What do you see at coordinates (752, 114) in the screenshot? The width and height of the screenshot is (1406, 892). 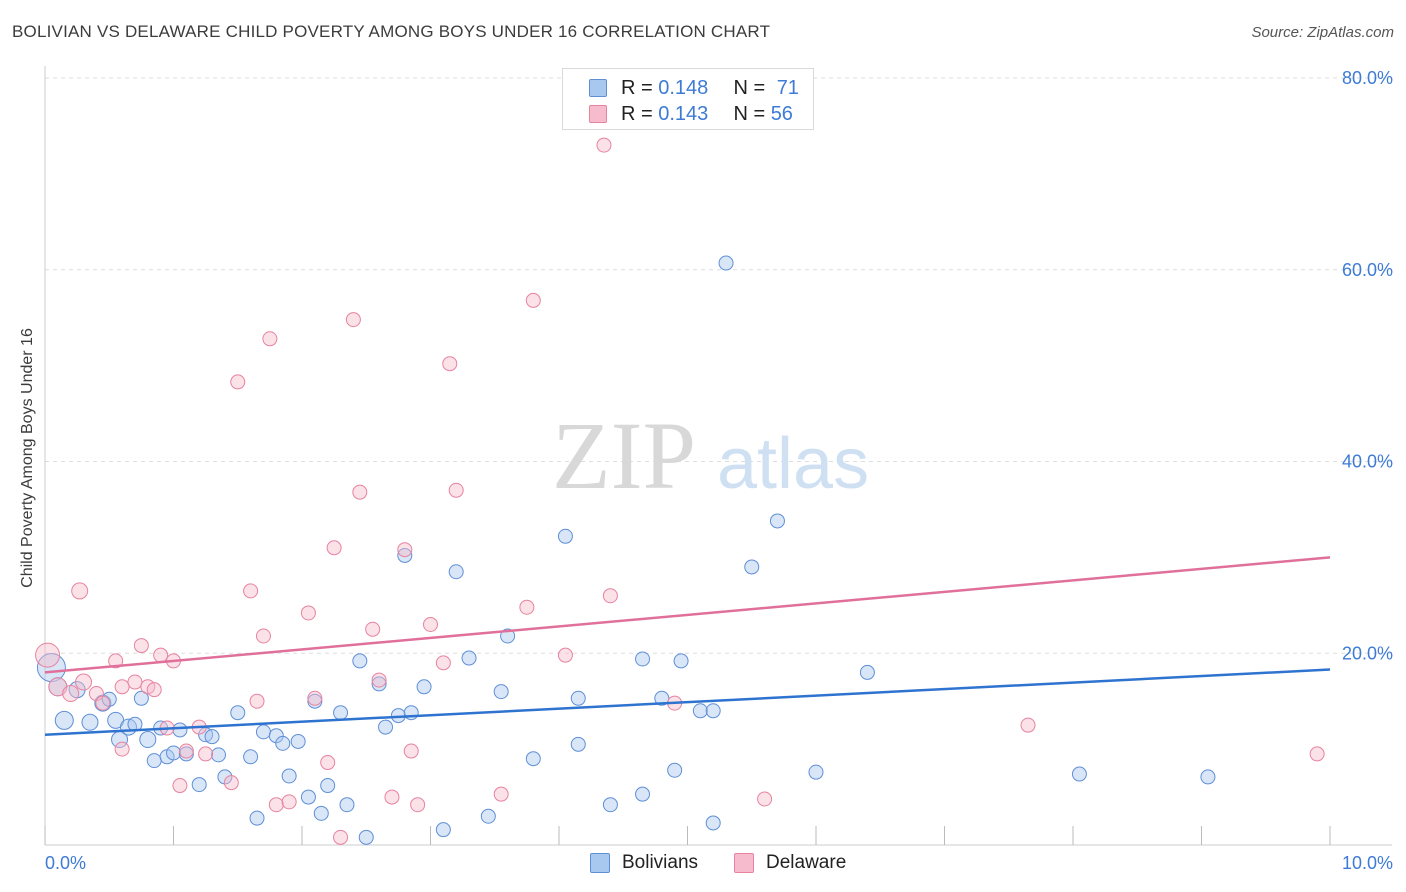 I see `legend-n-label: N =` at bounding box center [752, 114].